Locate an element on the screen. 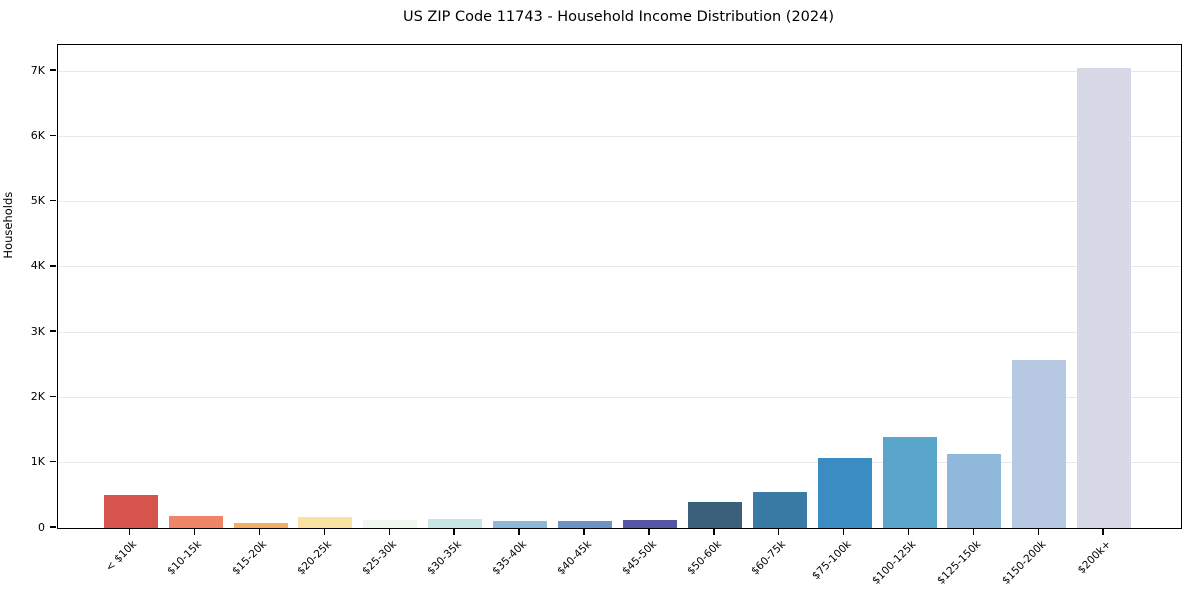  y-tick-label: 1K is located at coordinates (37, 462).